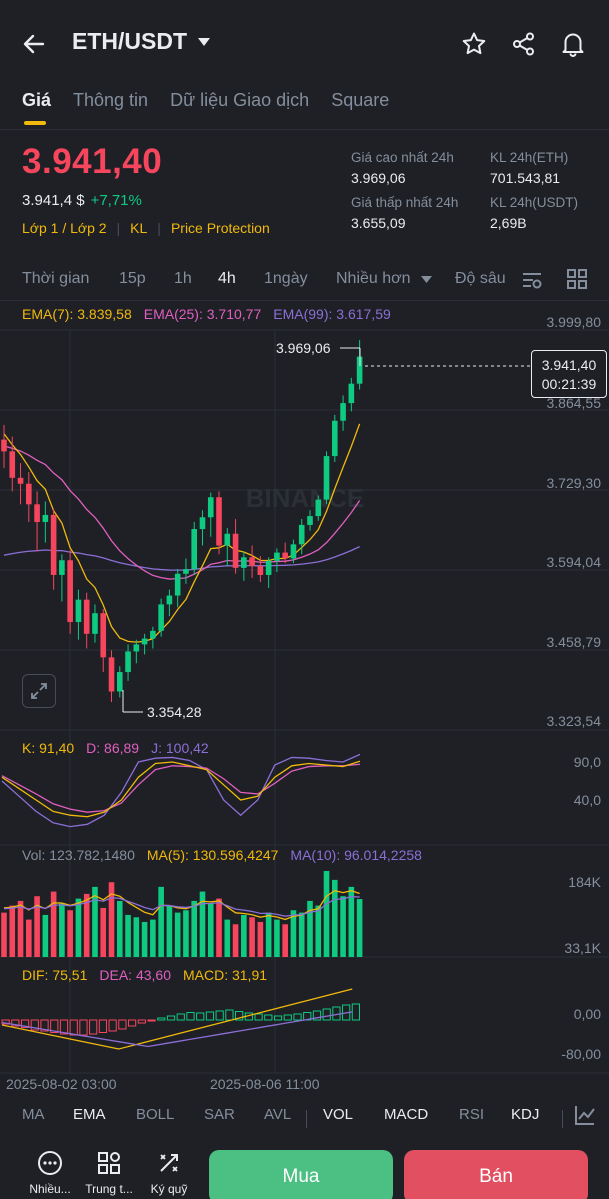 Image resolution: width=609 pixels, height=1199 pixels. Describe the element at coordinates (227, 278) in the screenshot. I see `interval-4h: 4h` at that location.